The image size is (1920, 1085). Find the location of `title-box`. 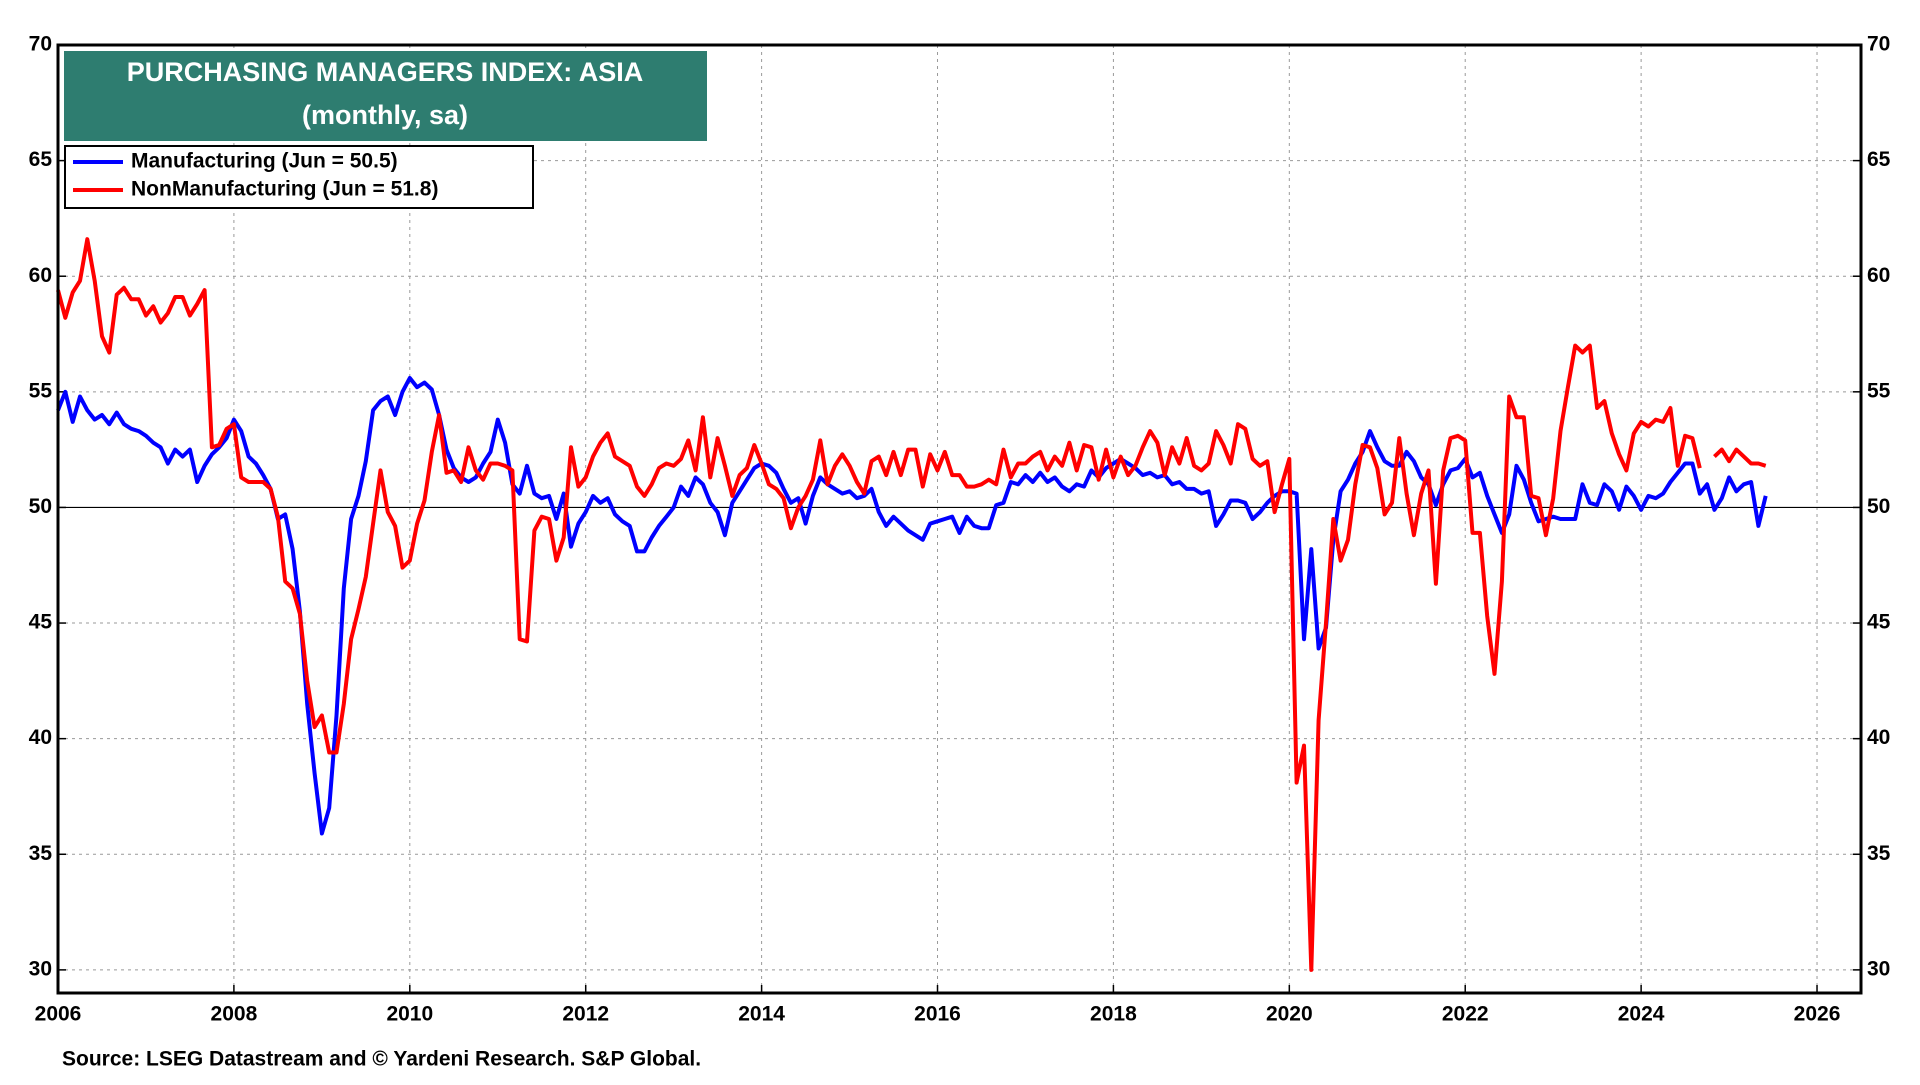

title-box is located at coordinates (385, 96).